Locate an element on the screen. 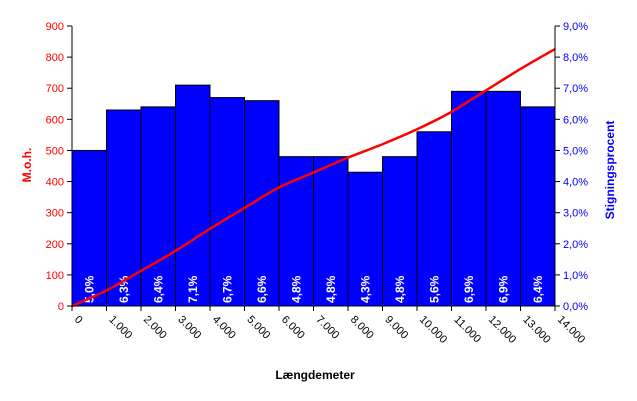 Image resolution: width=637 pixels, height=401 pixels. x-tick-label: 8.000 is located at coordinates (362, 328).